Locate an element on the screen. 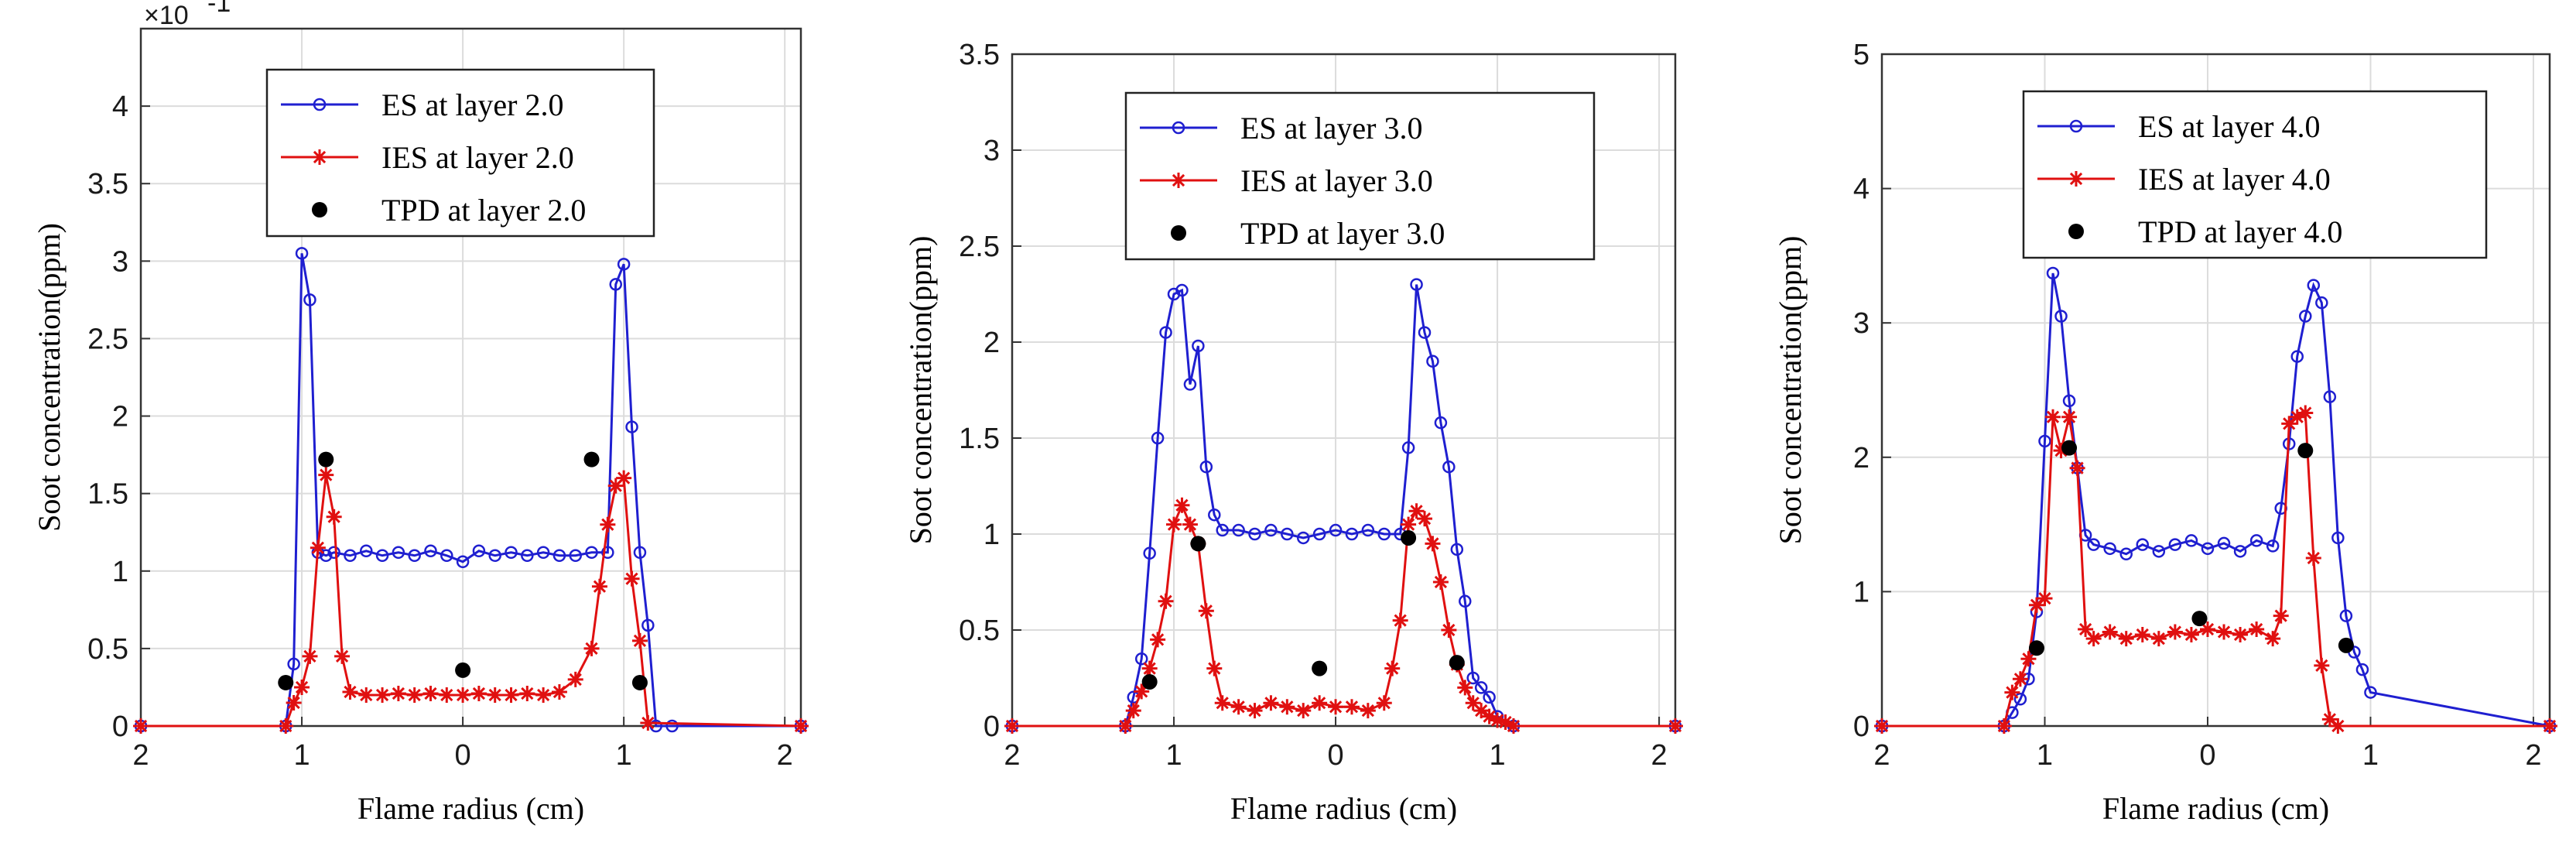 The image size is (2576, 863). y-tick-label: 0.5 is located at coordinates (108, 649).